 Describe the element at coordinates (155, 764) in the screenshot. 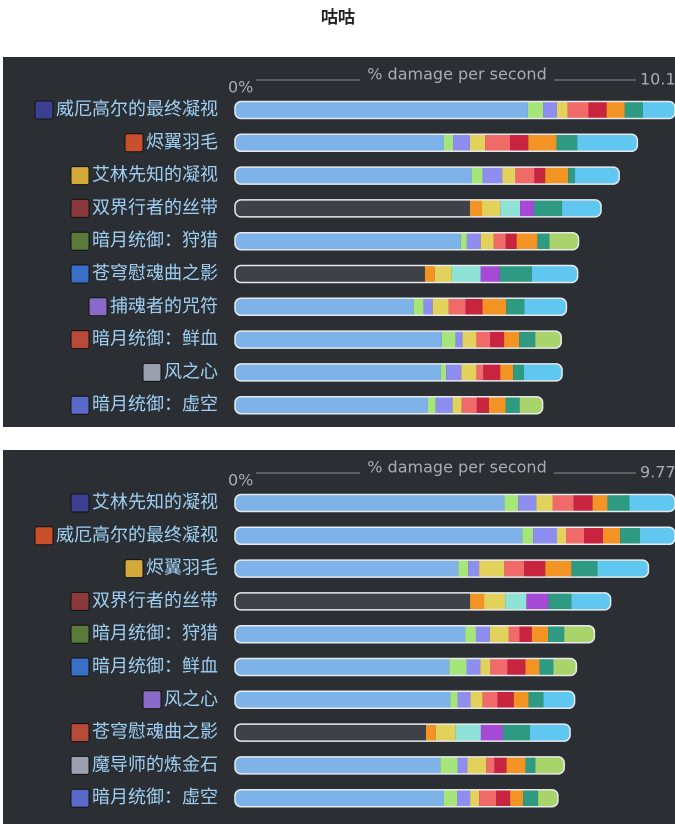

I see `category-label: 魔导师的炼金石` at that location.